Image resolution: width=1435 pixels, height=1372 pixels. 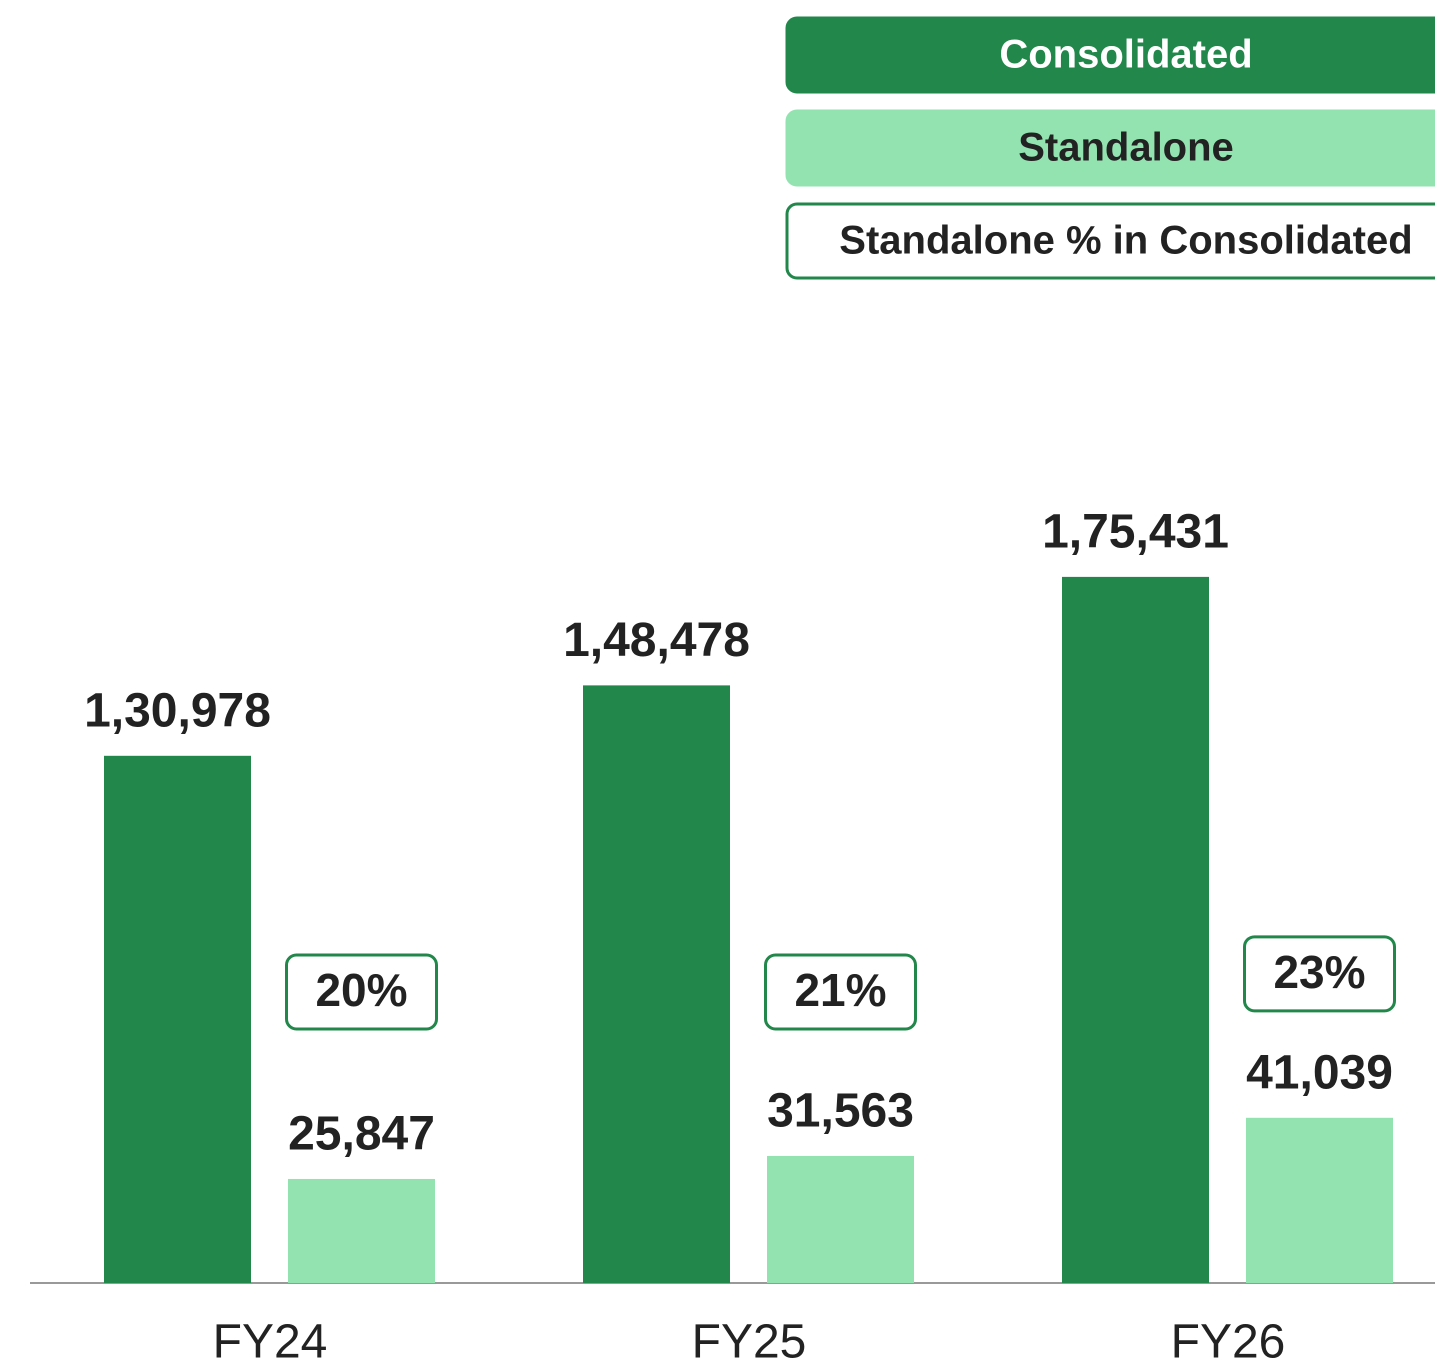 What do you see at coordinates (656, 640) in the screenshot?
I see `value-label: 1,48,478` at bounding box center [656, 640].